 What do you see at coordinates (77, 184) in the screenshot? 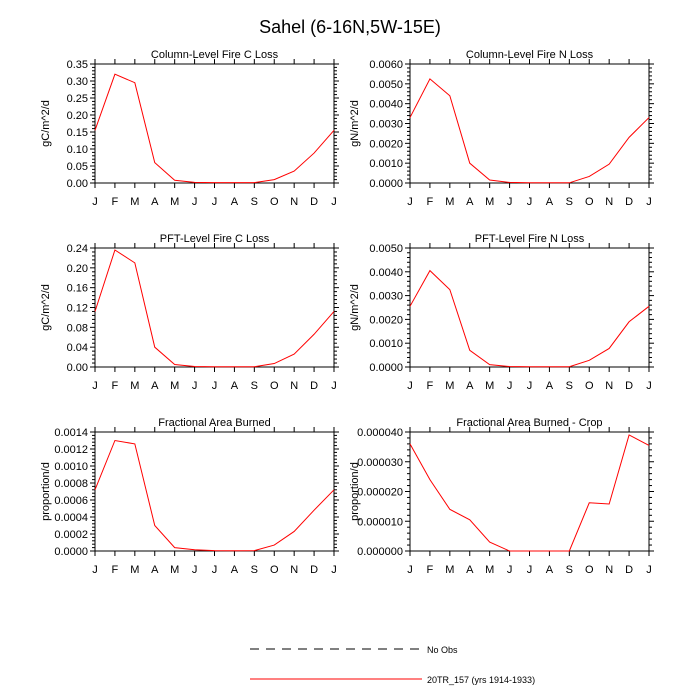
I see `y-tick-label: 0.00` at bounding box center [77, 184].